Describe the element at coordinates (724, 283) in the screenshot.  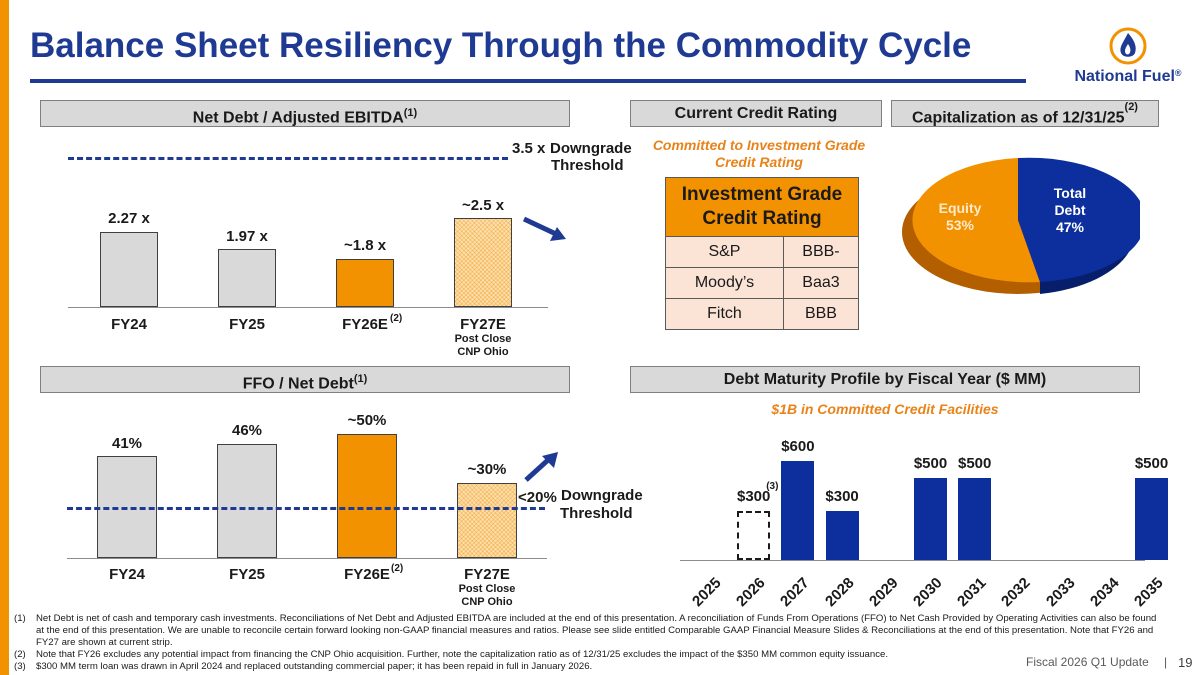
I see `agency-cell: Moody’s` at that location.